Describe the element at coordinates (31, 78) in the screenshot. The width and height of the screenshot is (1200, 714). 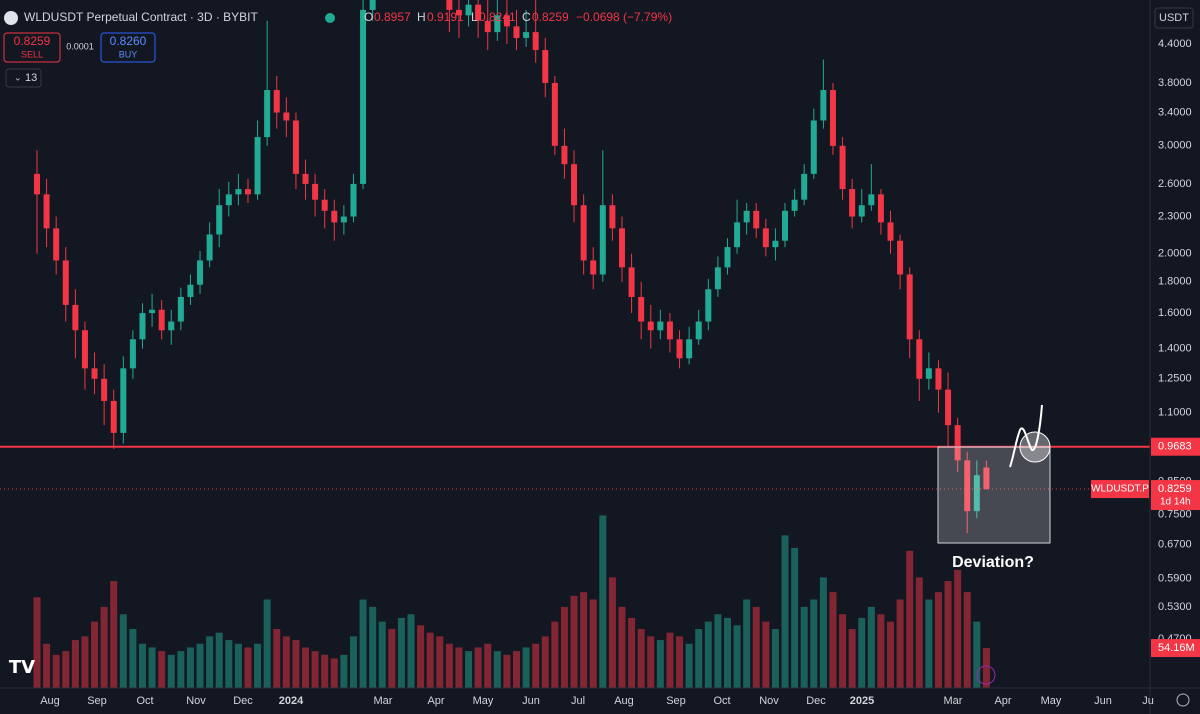
I see `indicator-count: 13` at that location.